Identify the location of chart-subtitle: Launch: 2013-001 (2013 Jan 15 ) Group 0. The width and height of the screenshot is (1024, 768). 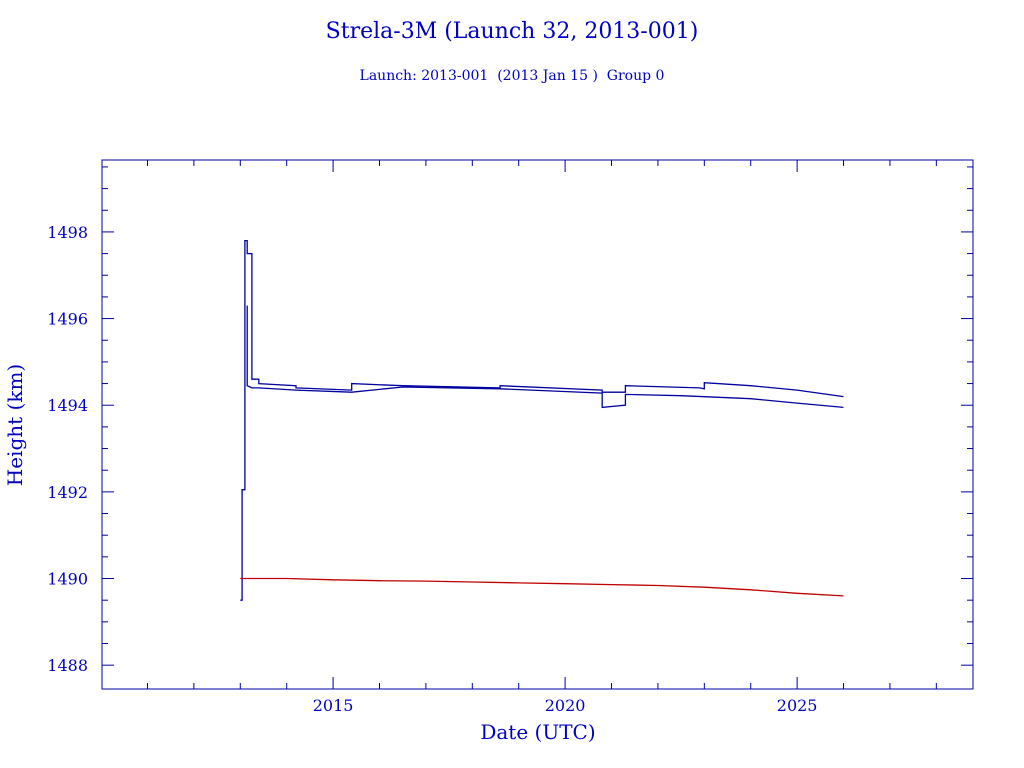
(512, 76).